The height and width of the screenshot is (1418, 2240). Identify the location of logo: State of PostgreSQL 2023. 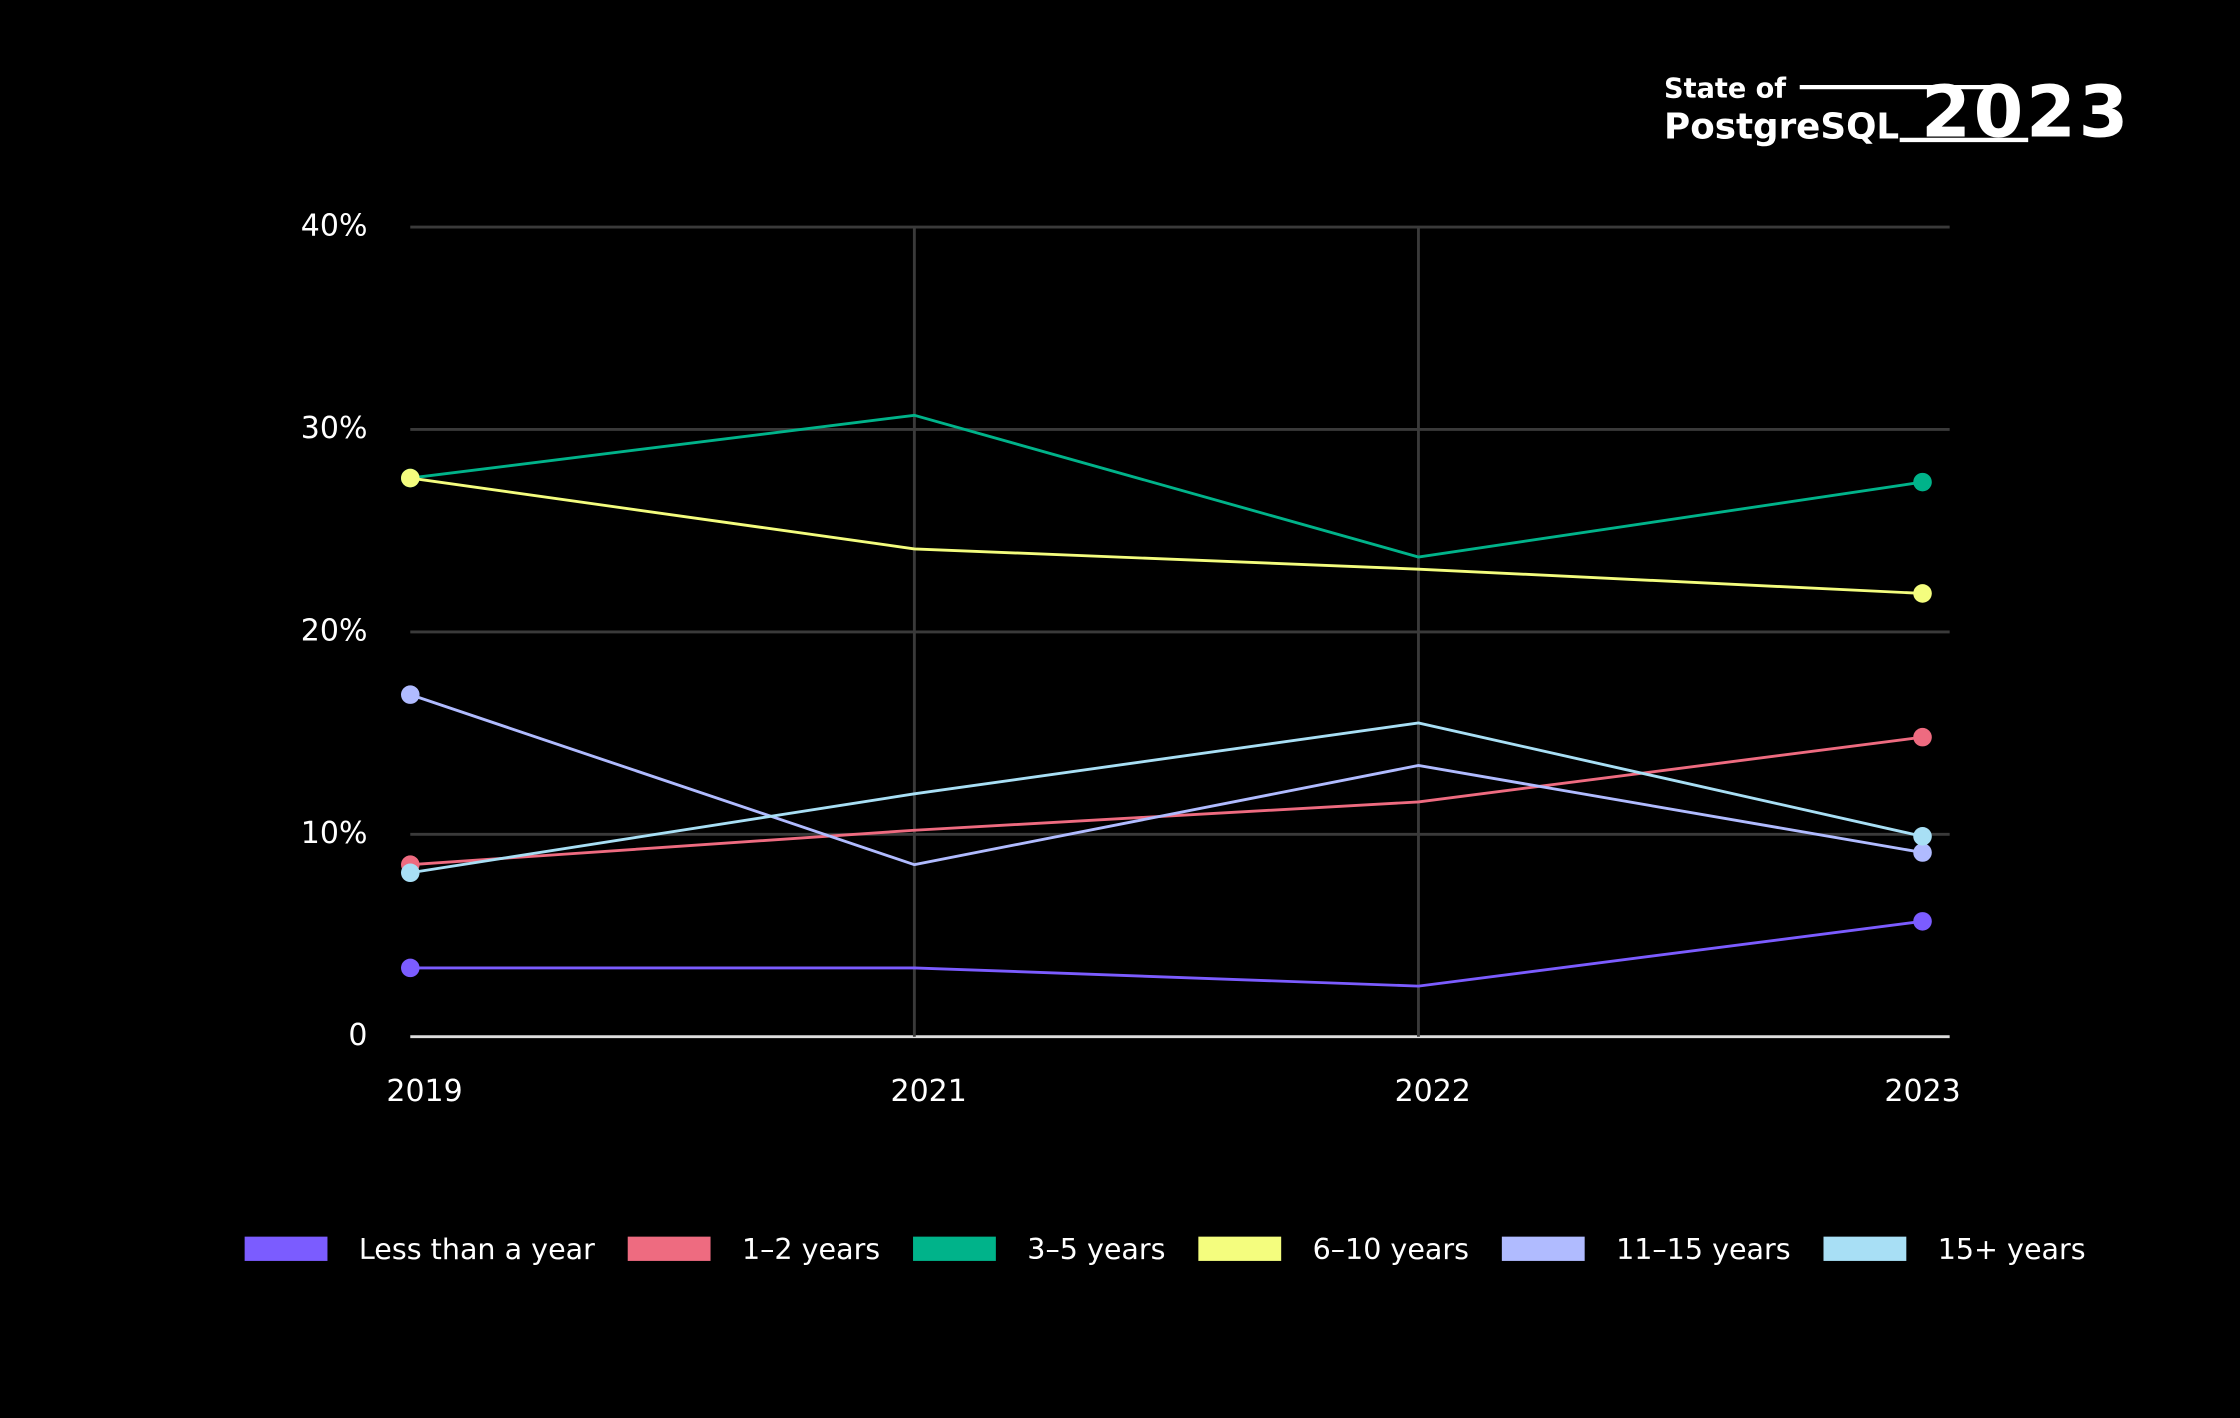
(1897, 112).